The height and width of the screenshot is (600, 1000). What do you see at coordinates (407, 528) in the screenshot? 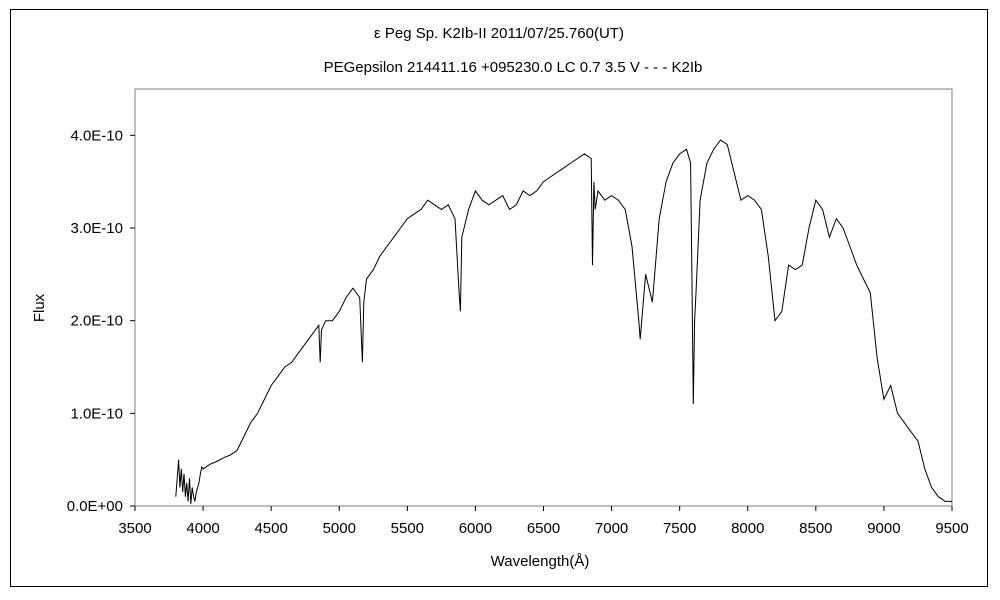
I see `x-tick-label: 5500` at bounding box center [407, 528].